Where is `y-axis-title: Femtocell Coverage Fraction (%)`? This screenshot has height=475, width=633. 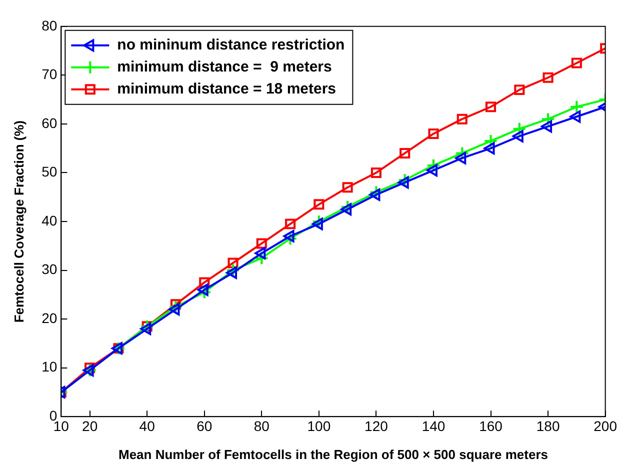
y-axis-title: Femtocell Coverage Fraction (%) is located at coordinates (18, 221).